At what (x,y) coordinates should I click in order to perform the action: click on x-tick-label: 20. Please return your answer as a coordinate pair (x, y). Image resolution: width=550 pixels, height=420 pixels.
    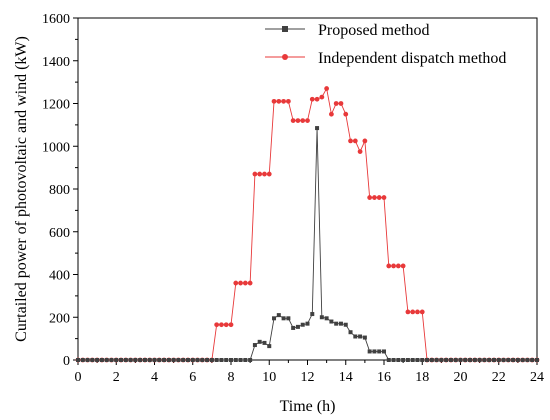
    Looking at the image, I should click on (461, 377).